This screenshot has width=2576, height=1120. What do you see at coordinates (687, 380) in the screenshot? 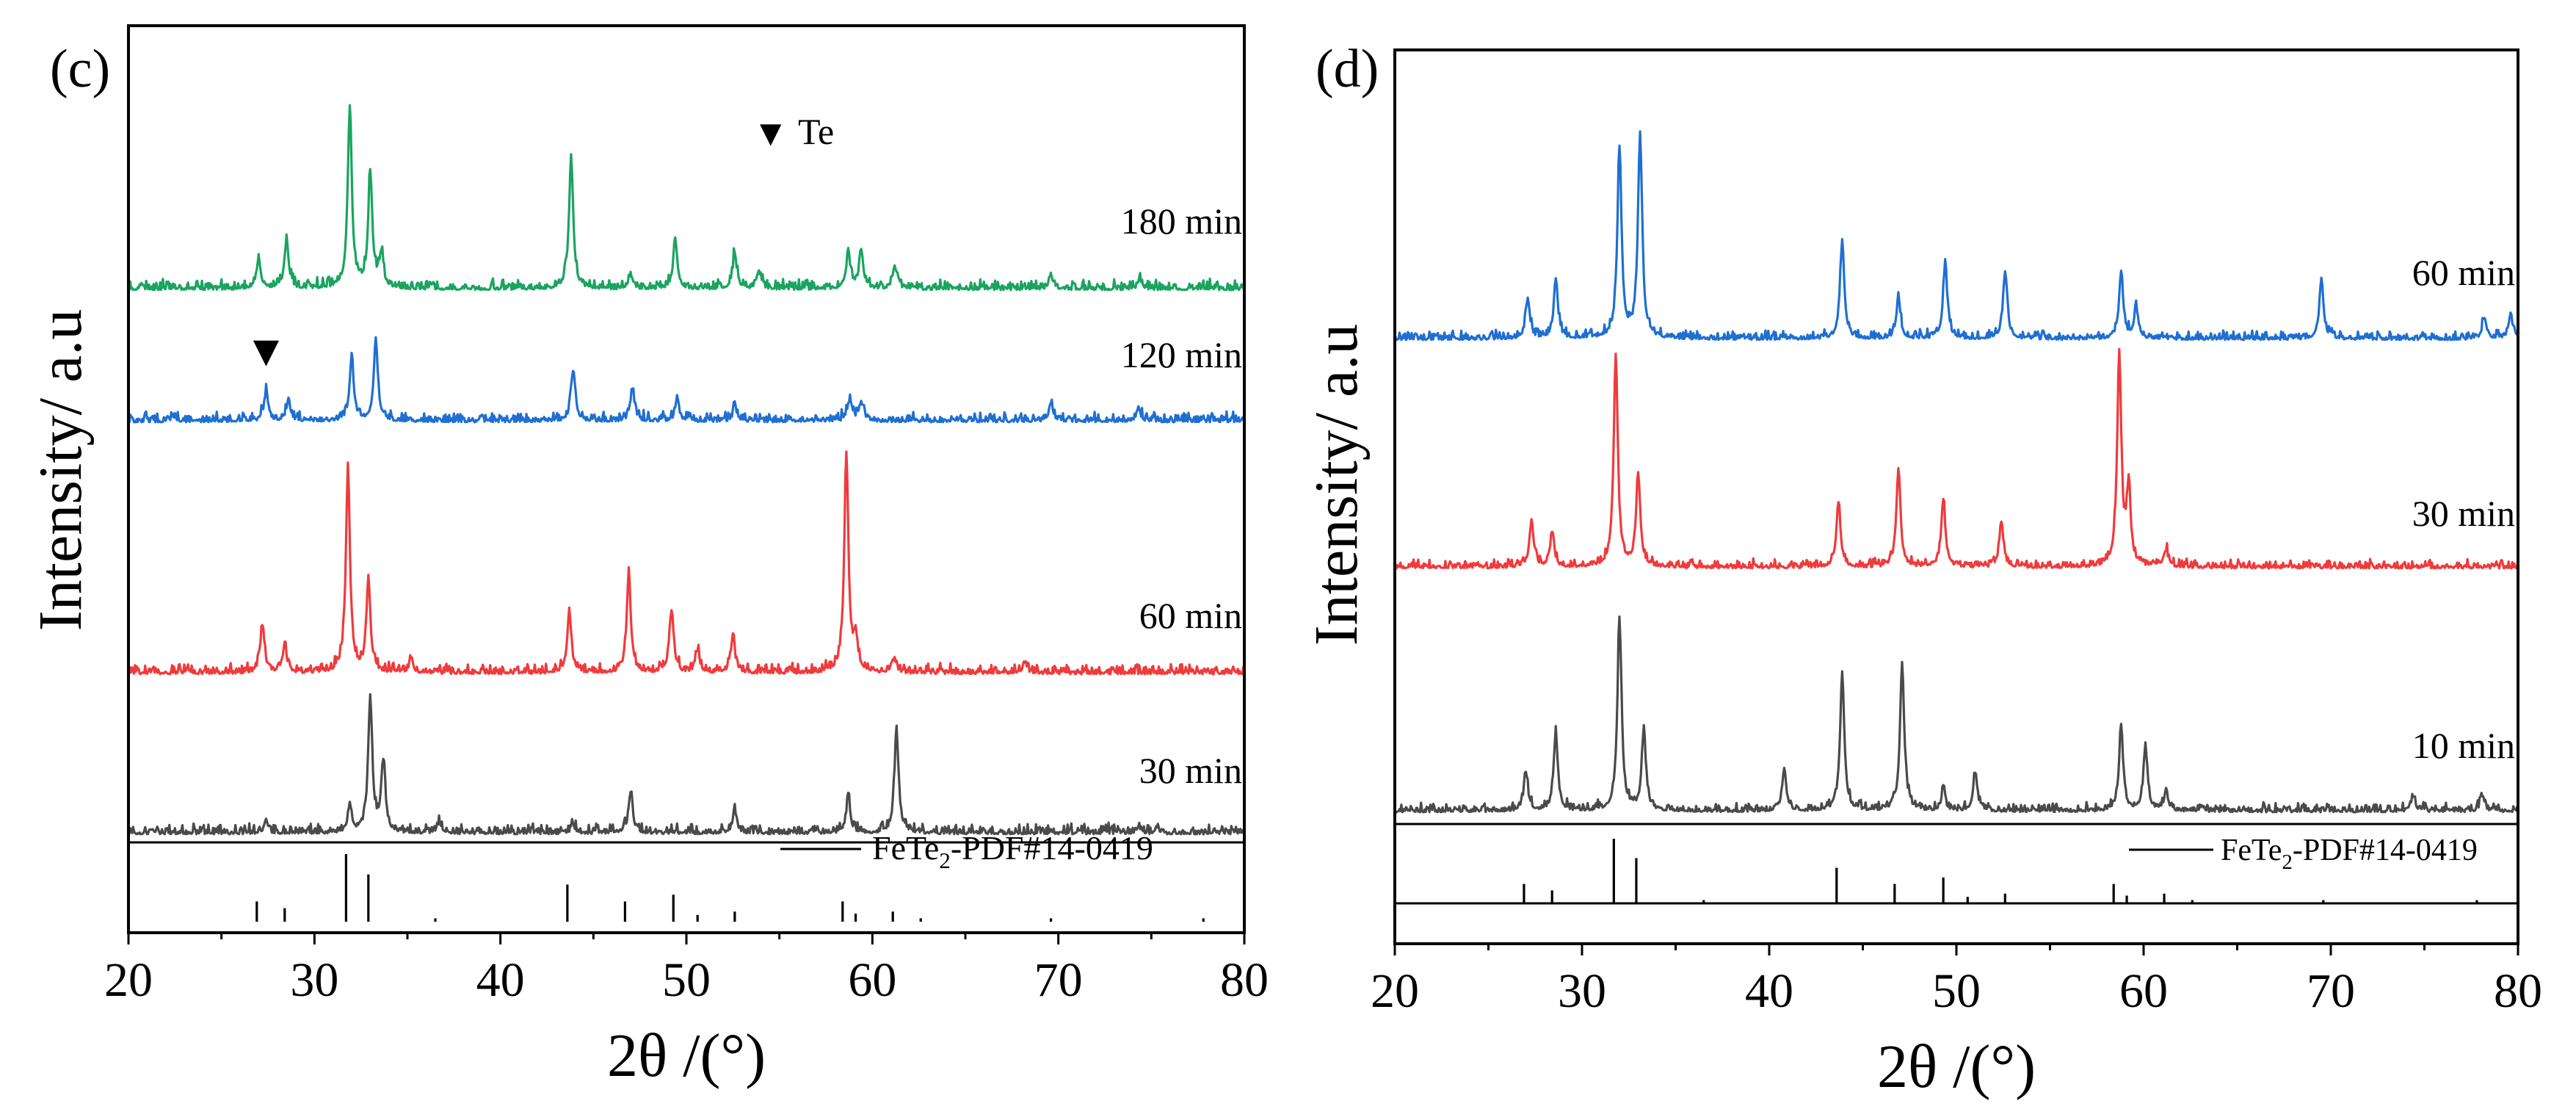
I see `series-line-120-min` at bounding box center [687, 380].